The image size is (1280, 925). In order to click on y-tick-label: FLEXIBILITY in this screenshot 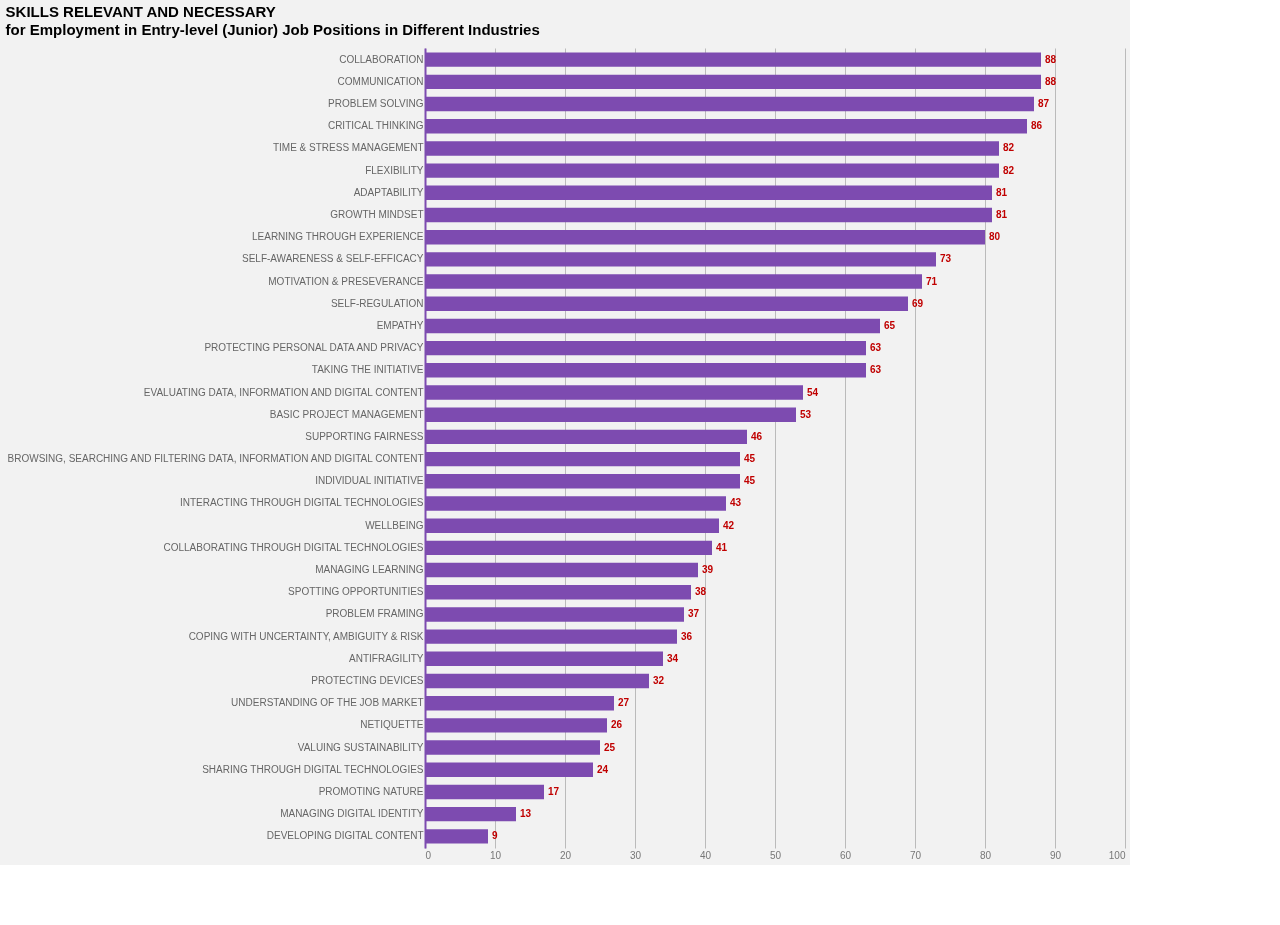, I will do `click(394, 170)`.